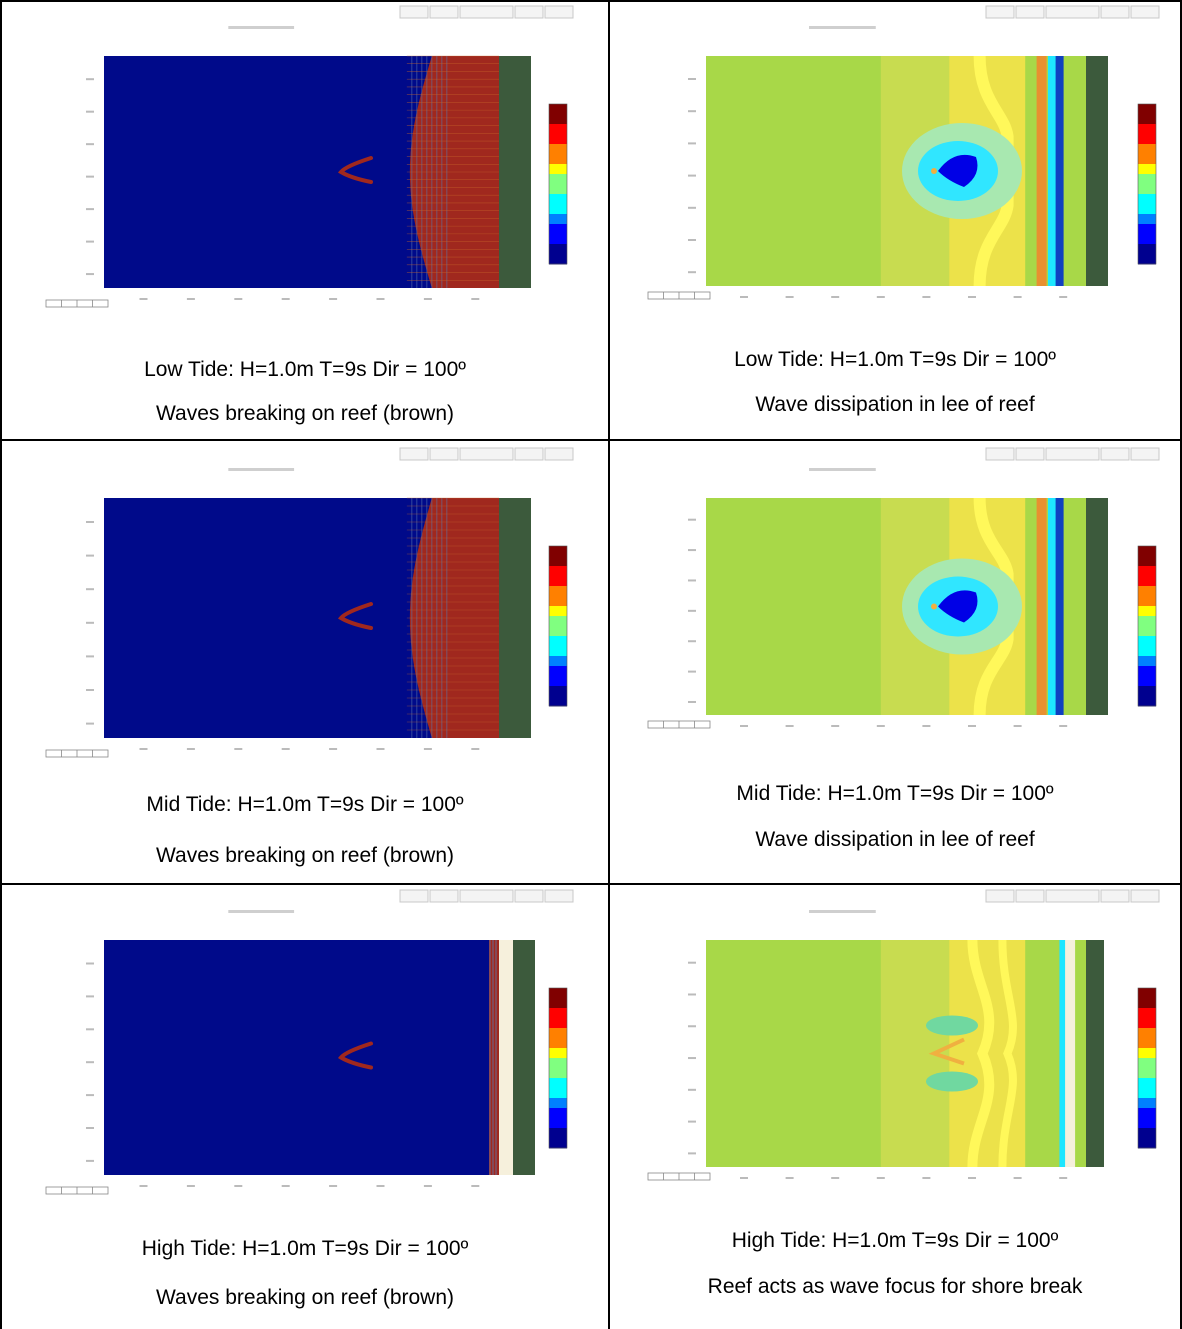 This screenshot has height=1329, width=1182. Describe the element at coordinates (609, 664) in the screenshot. I see `table-border-middle` at that location.